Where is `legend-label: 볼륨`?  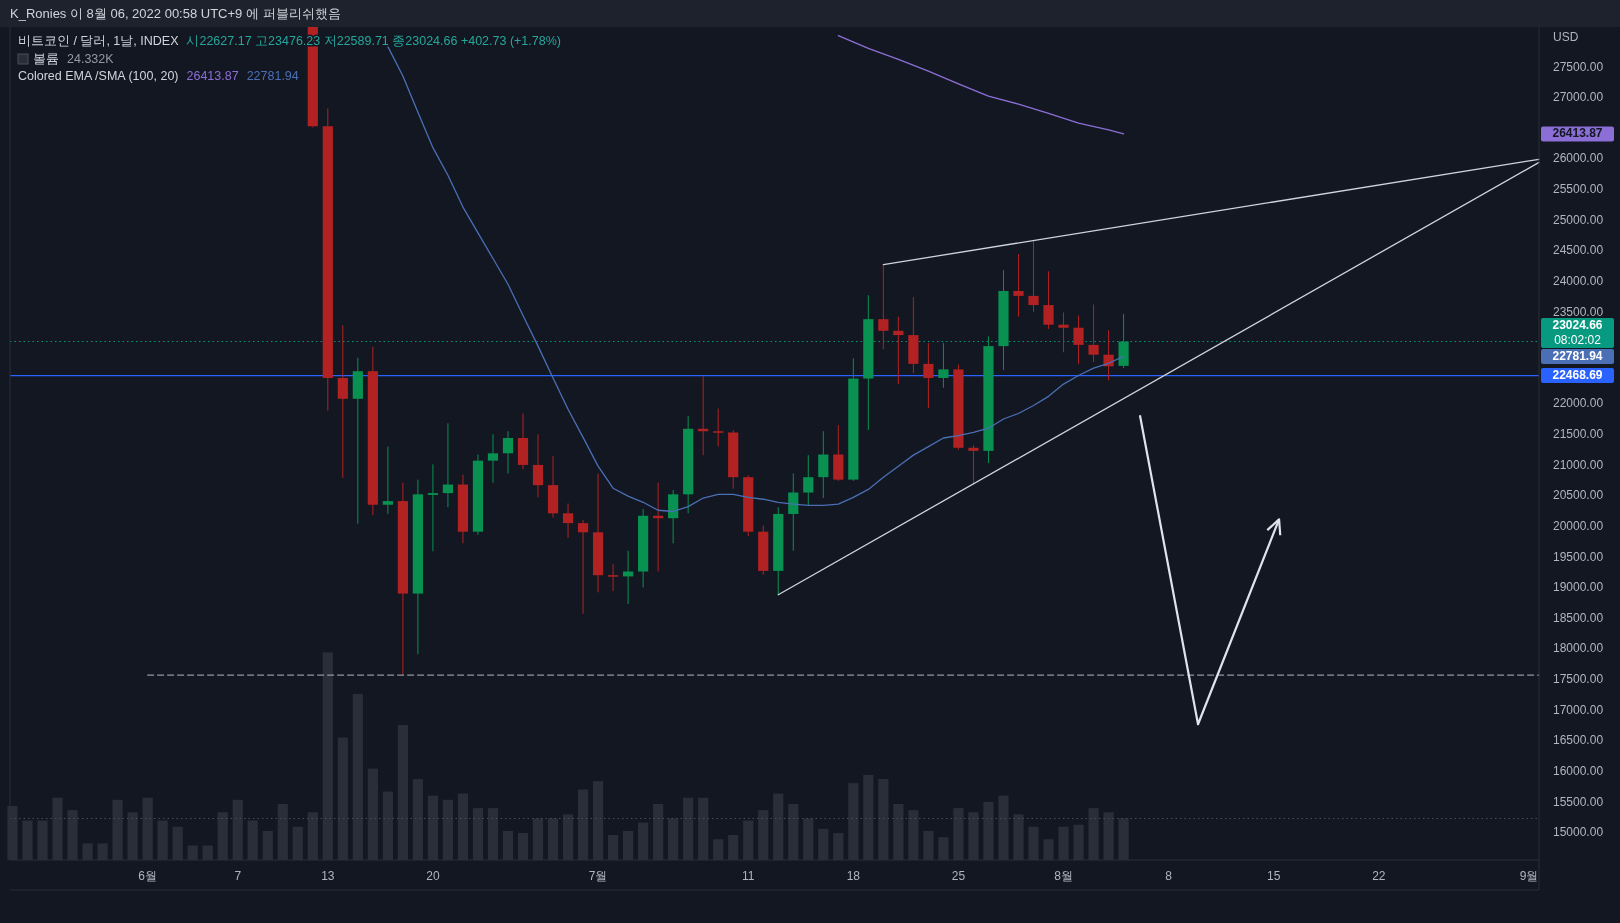
legend-label: 볼륨 is located at coordinates (46, 59).